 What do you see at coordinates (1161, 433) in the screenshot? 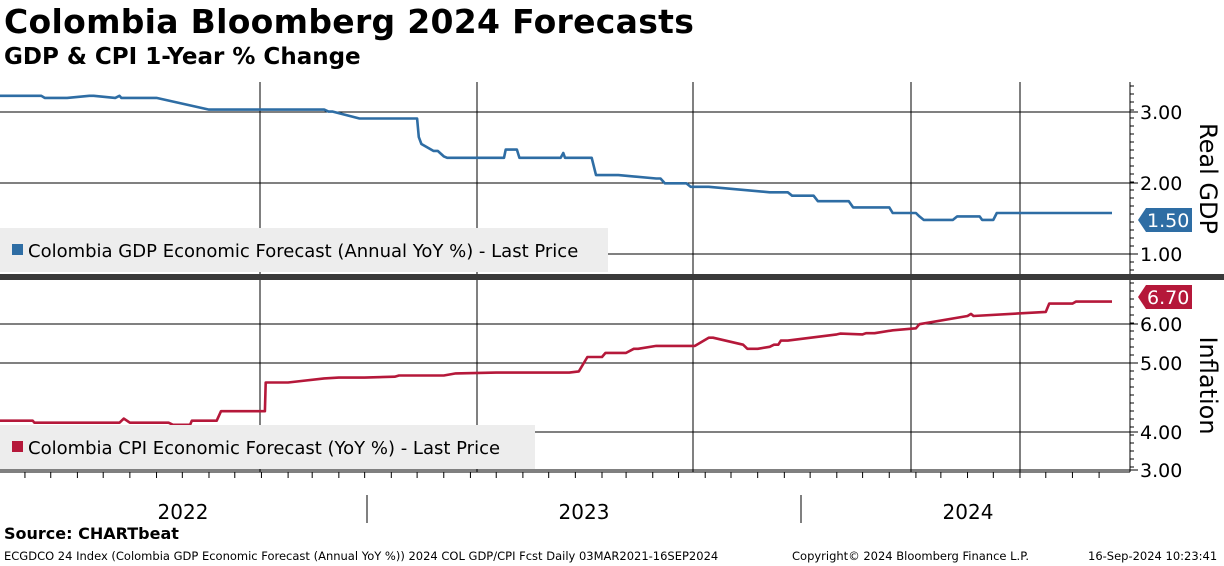
I see `y-tick-label: 4.00` at bounding box center [1161, 433].